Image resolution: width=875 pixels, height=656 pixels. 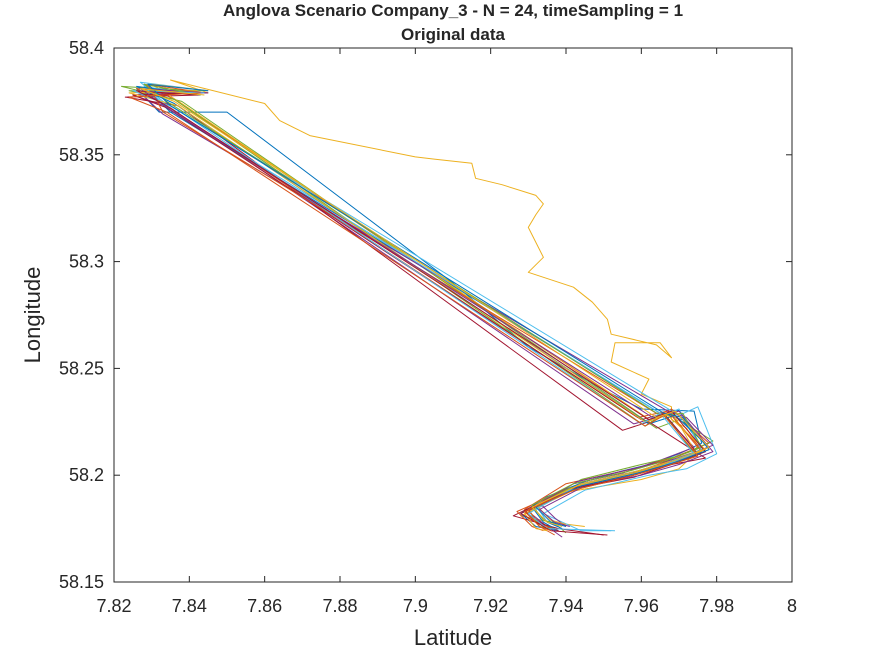 I want to click on y-tick-label: 58.4, so click(x=86, y=48).